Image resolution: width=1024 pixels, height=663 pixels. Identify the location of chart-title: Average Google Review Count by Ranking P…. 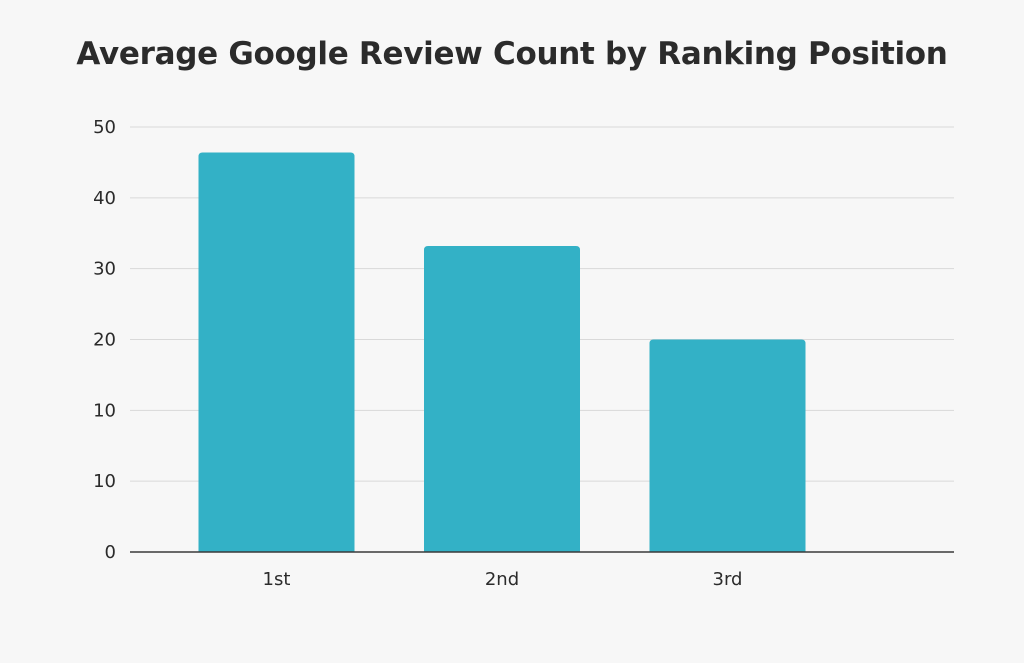
(512, 54).